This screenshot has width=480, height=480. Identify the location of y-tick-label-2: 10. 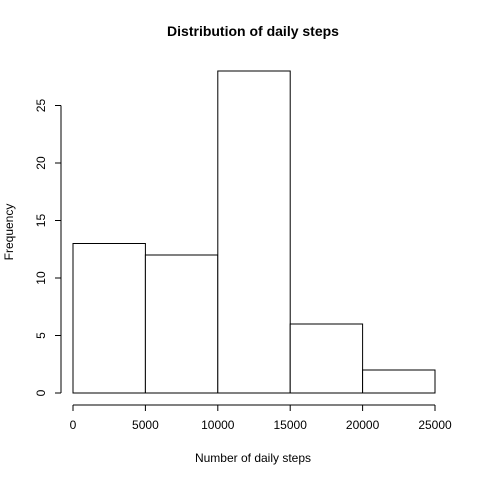
(41, 278).